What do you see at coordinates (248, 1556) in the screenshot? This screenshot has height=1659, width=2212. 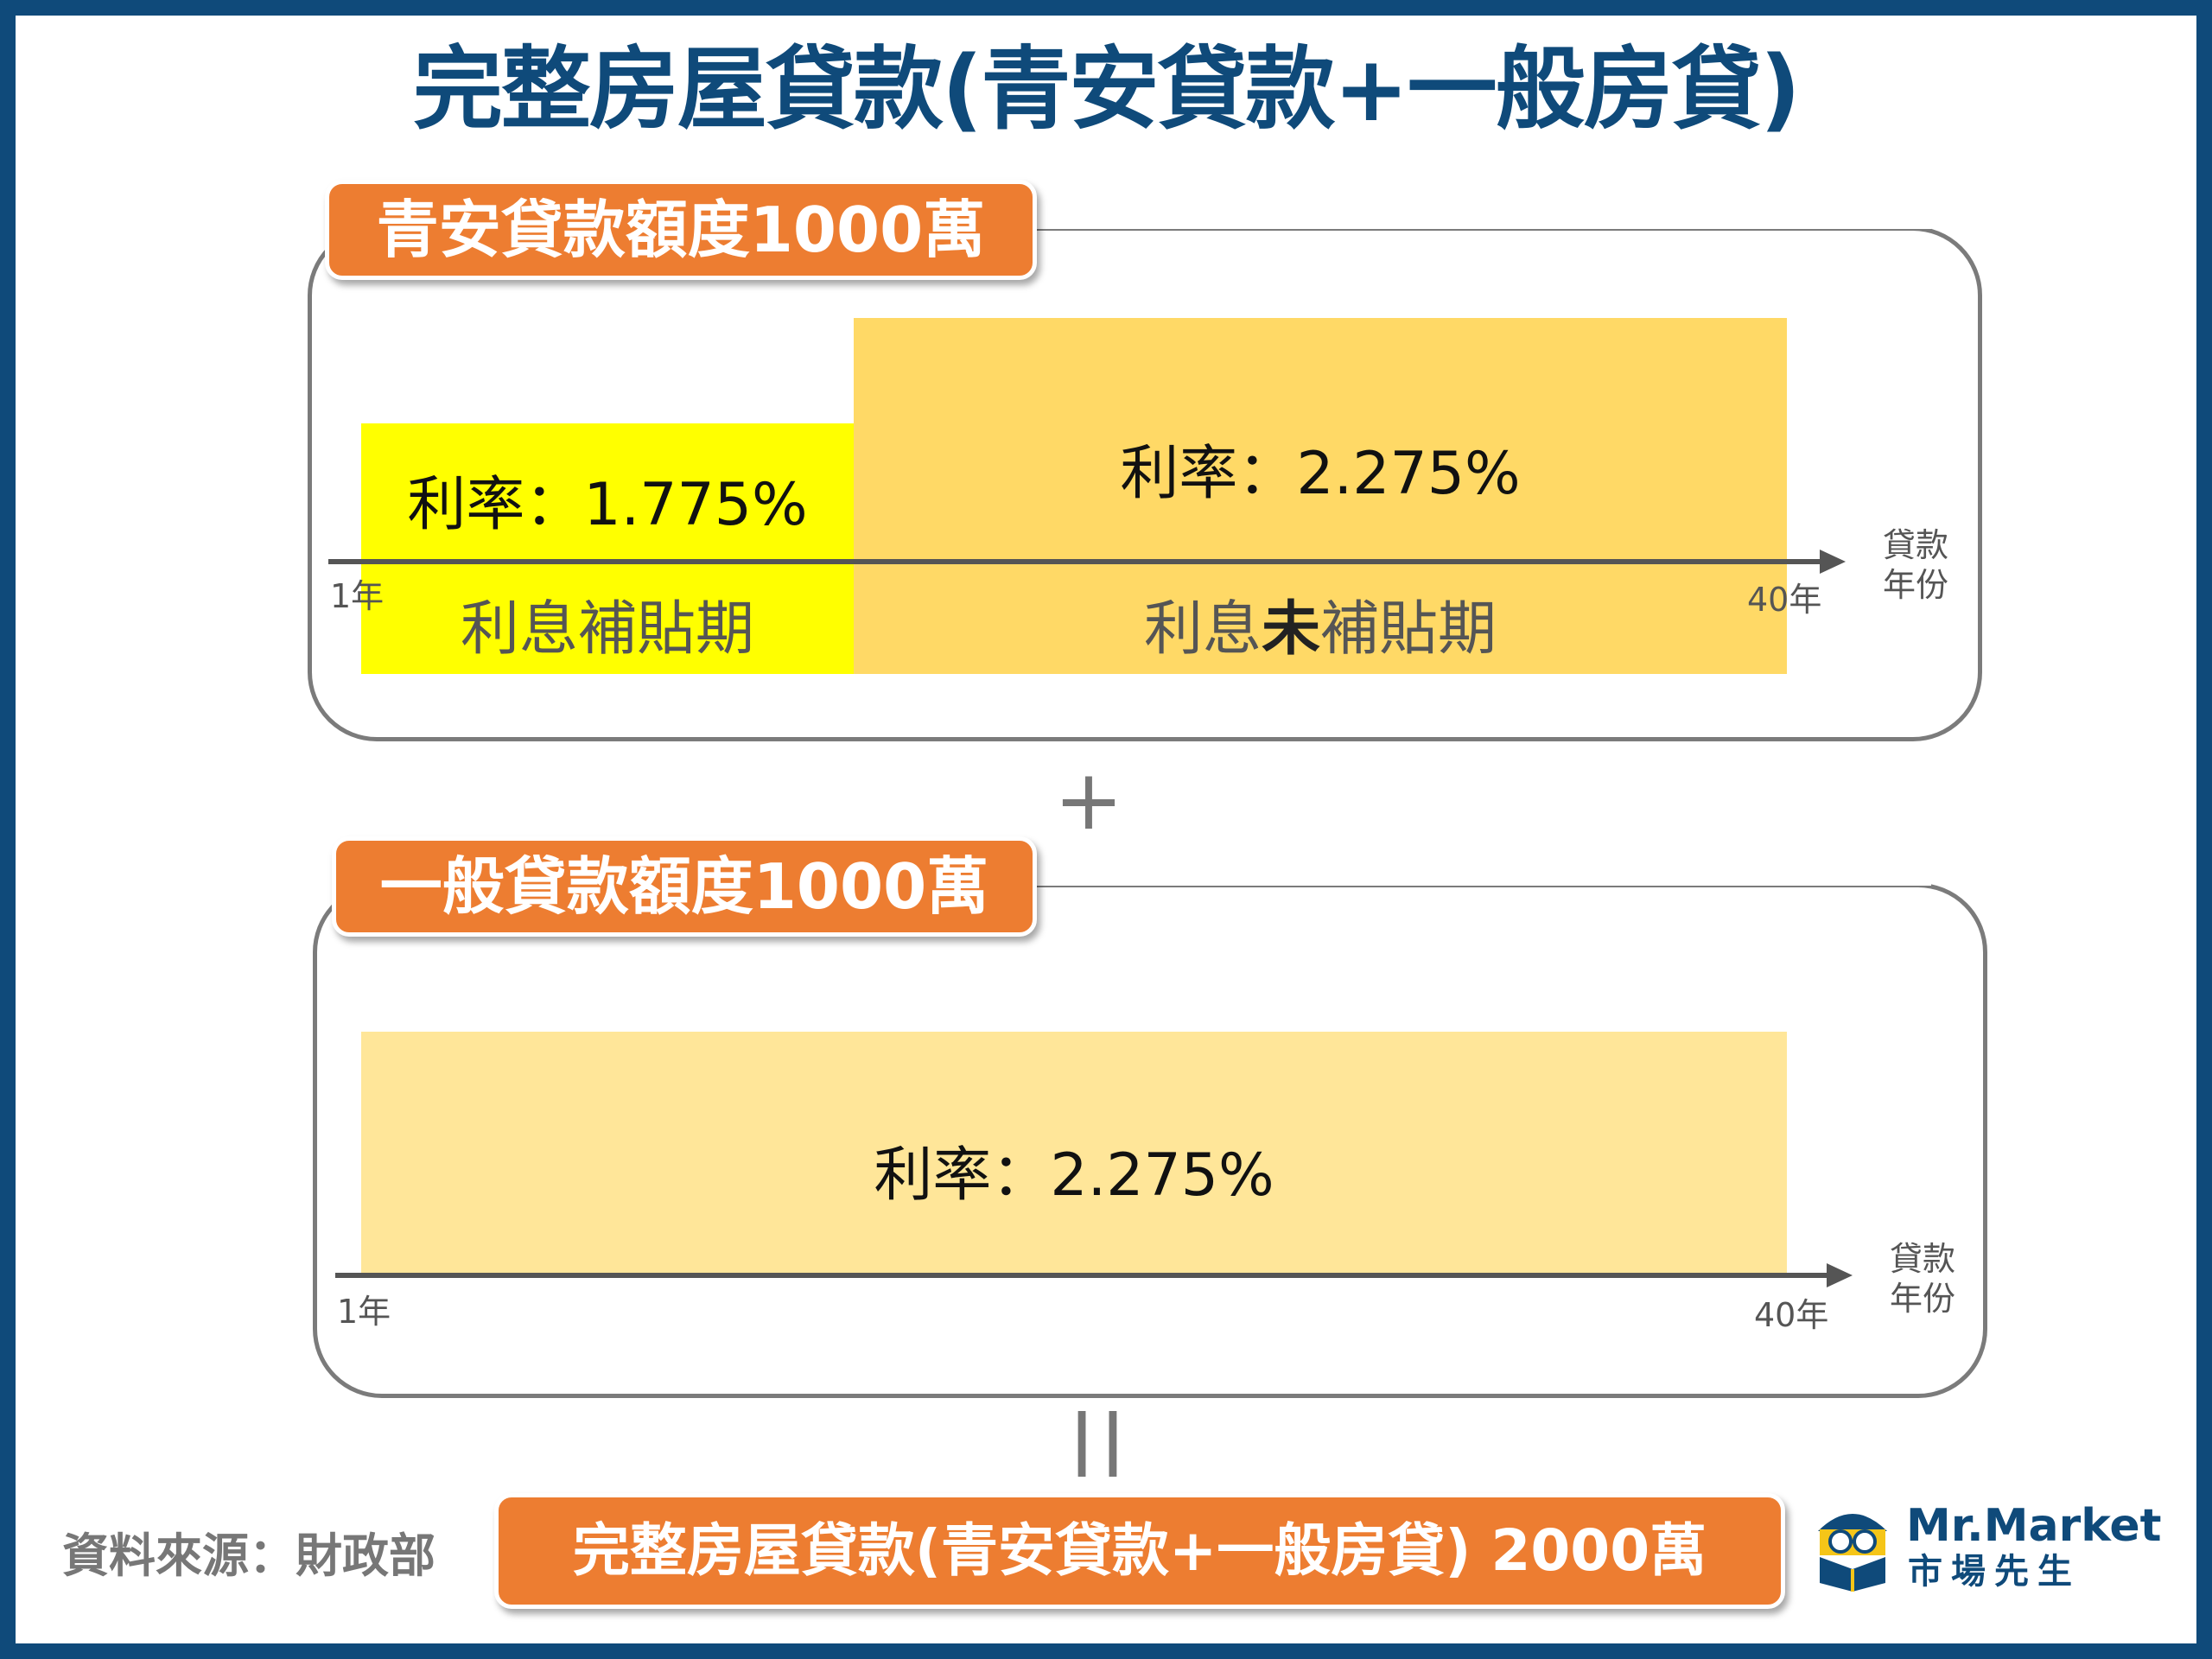 I see `data-source: 資料來源：財政部` at bounding box center [248, 1556].